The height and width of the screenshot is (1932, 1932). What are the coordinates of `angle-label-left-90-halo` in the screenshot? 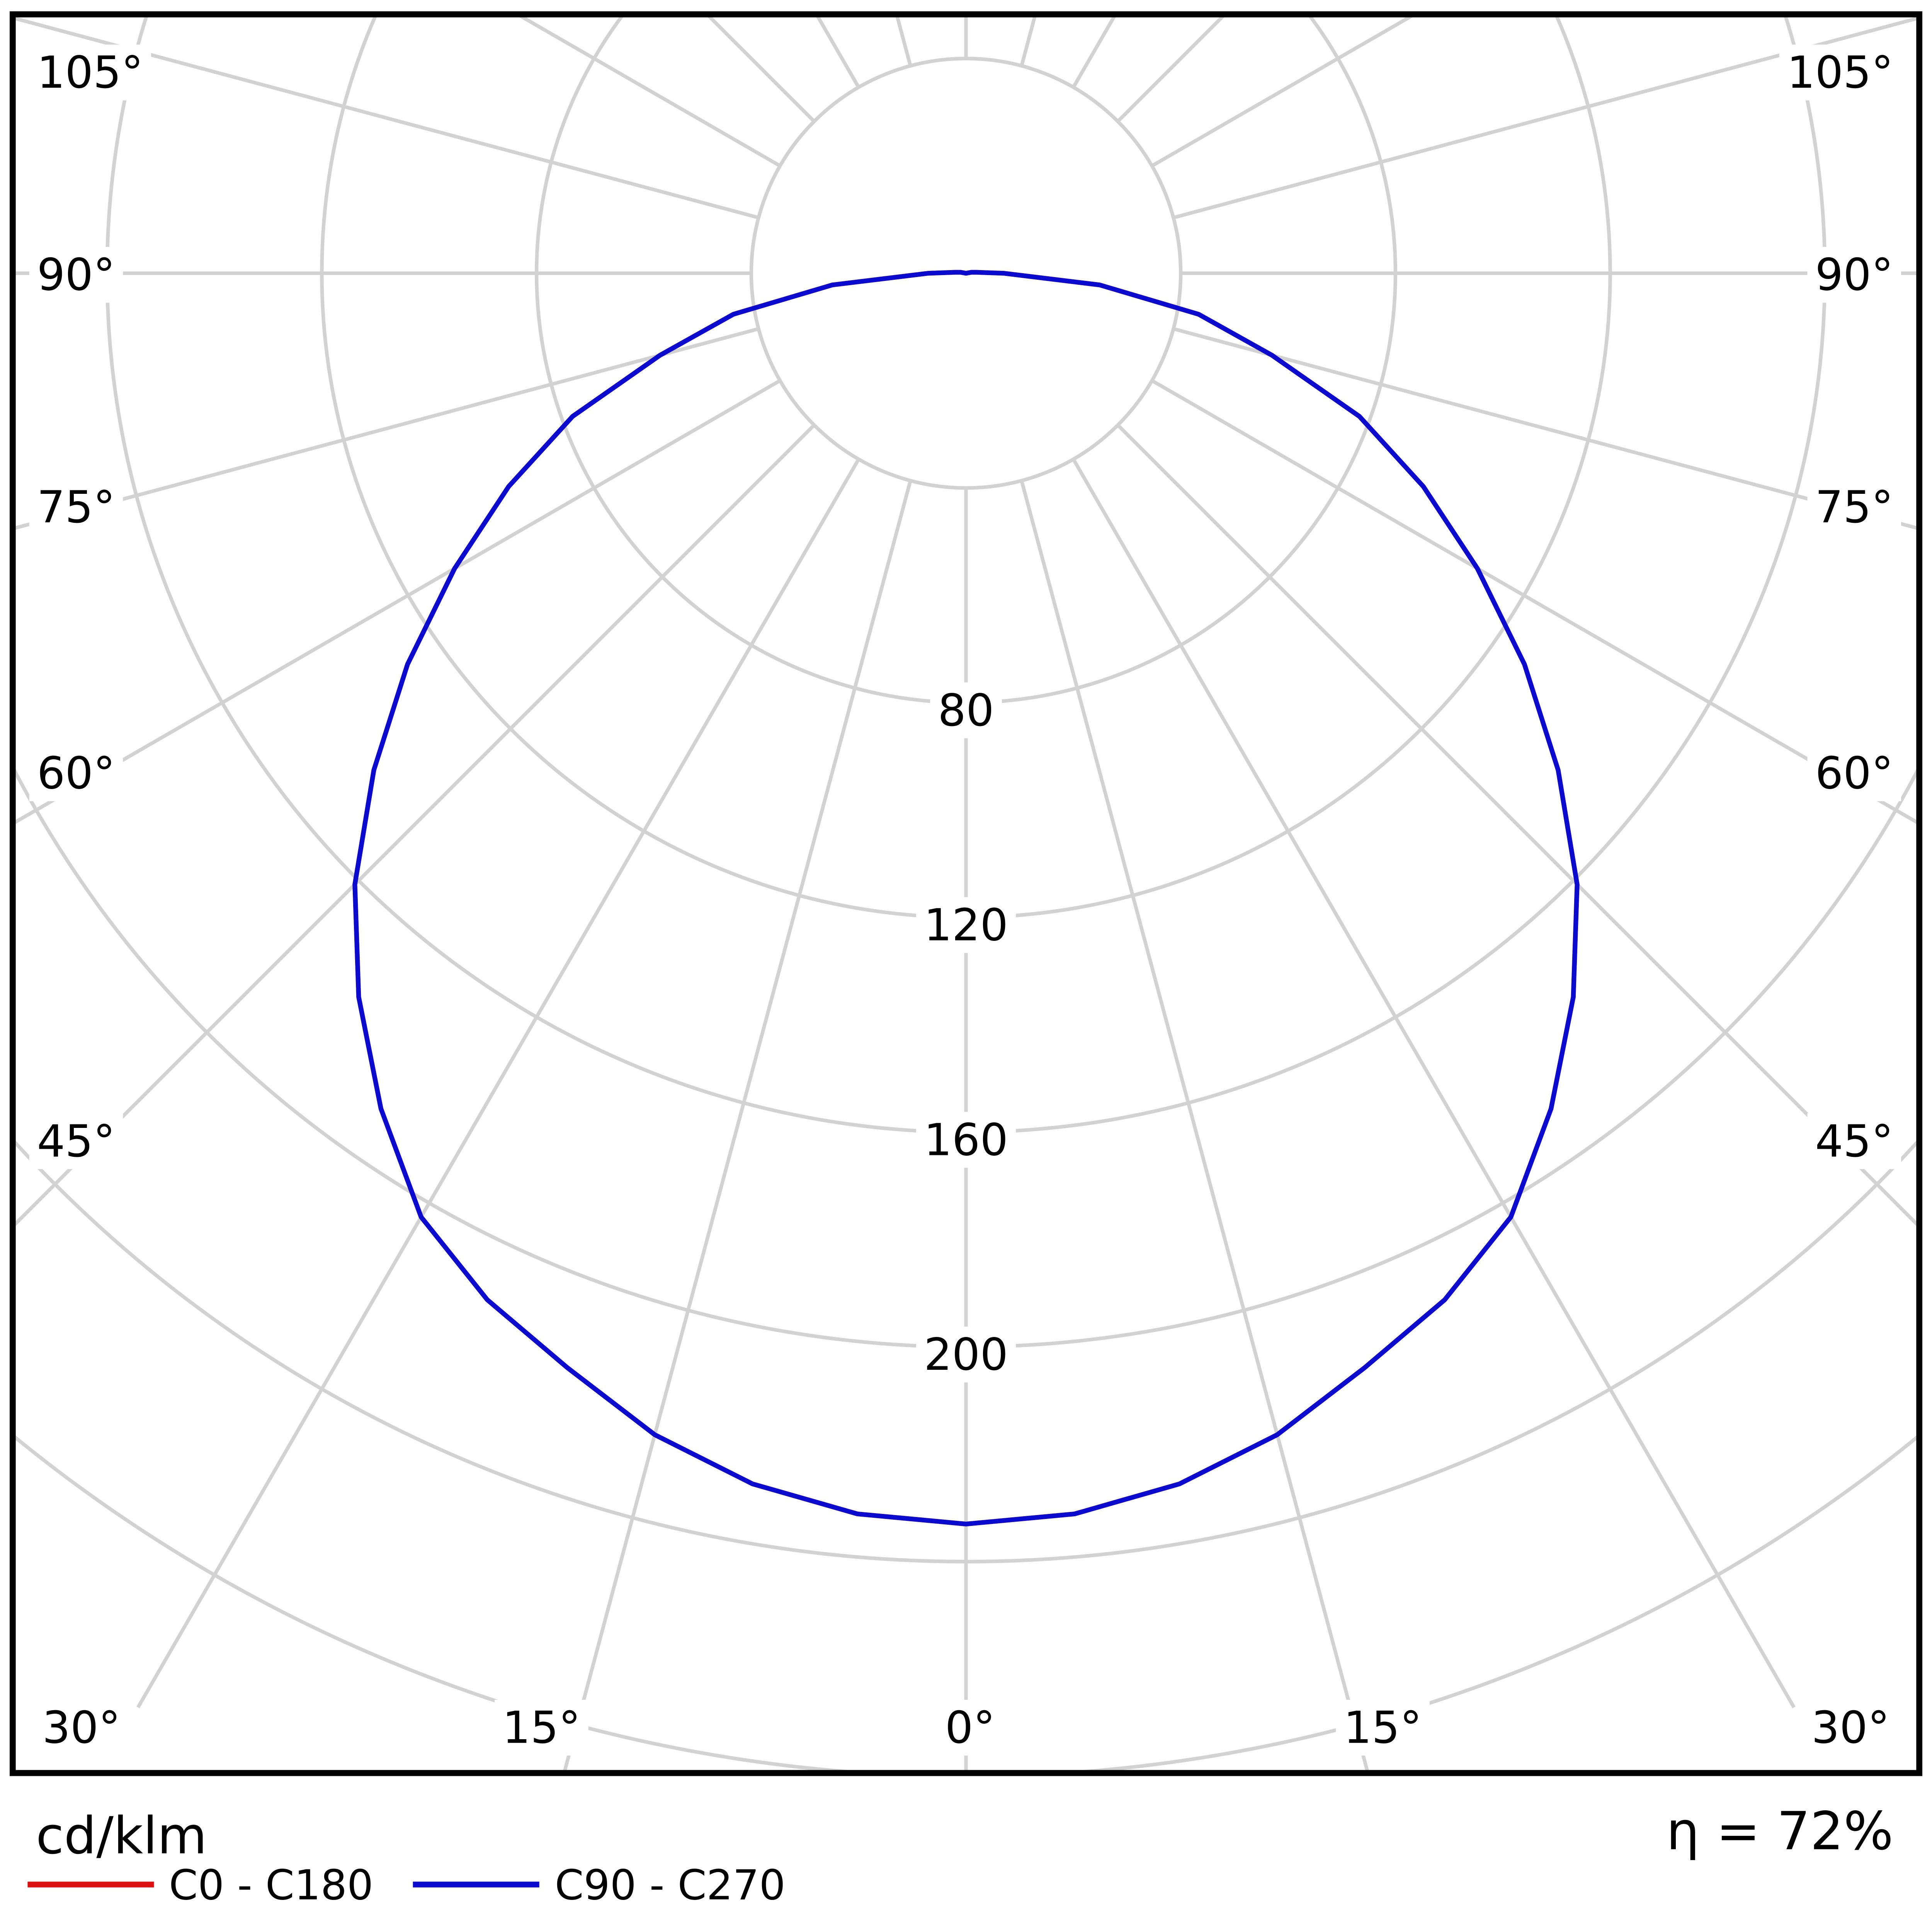 It's located at (76, 275).